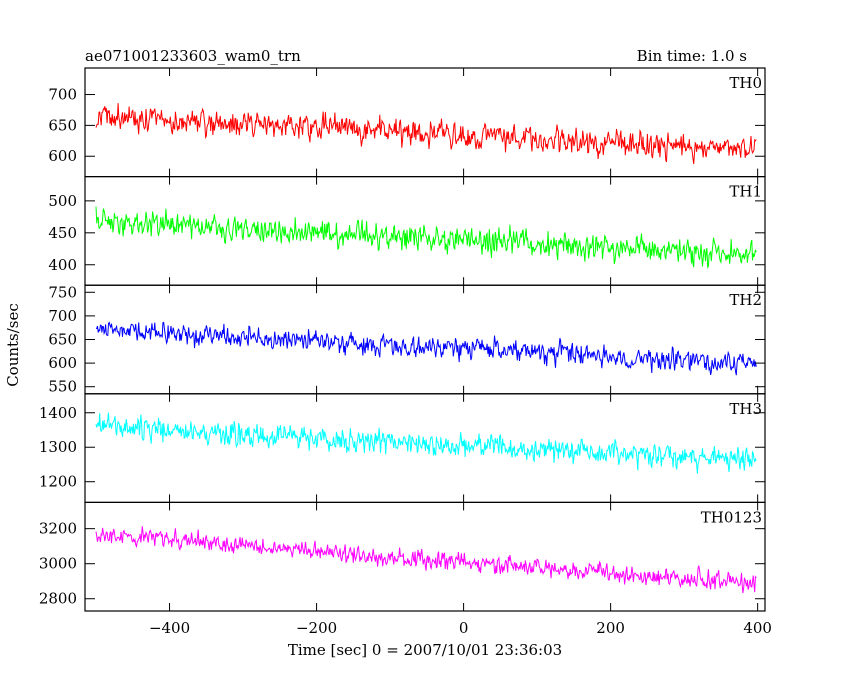 This screenshot has width=850, height=680. Describe the element at coordinates (425, 650) in the screenshot. I see `x-axis-label: Time [sec] 0 = 2007/10/01 23:36:03` at that location.